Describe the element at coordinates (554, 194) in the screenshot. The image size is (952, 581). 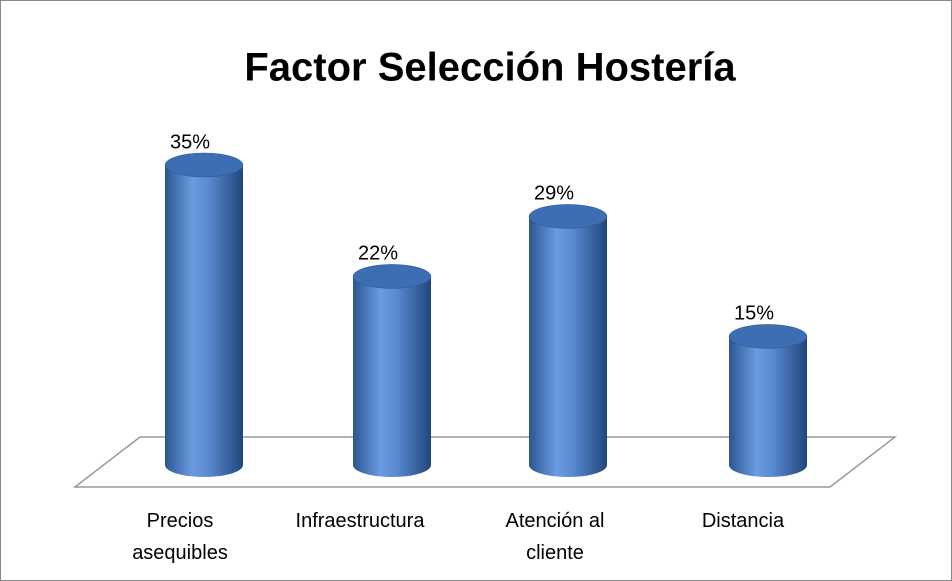
I see `data-label: 29%` at that location.